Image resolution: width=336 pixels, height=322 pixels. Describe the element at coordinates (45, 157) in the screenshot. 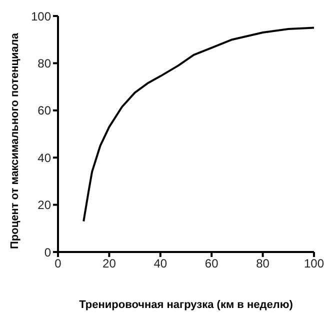

I see `y-tick-label: 40` at that location.